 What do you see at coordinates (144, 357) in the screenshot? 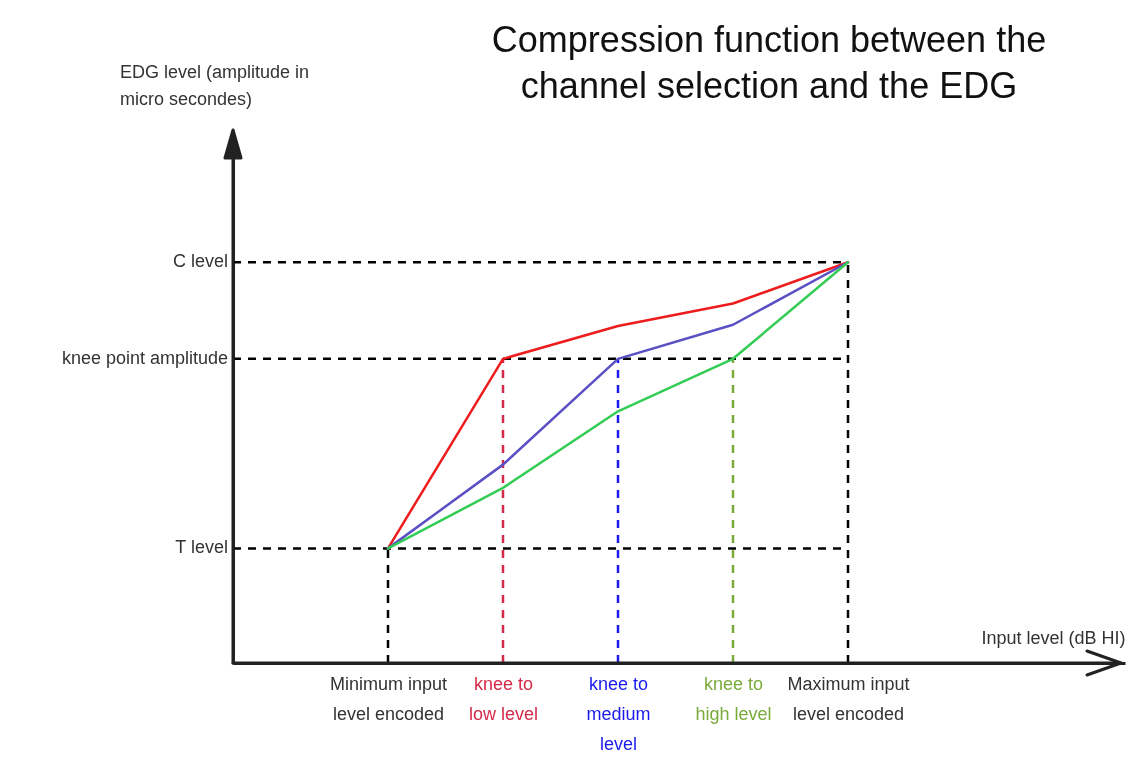
I see `ref-line-label: knee point amplitude` at bounding box center [144, 357].